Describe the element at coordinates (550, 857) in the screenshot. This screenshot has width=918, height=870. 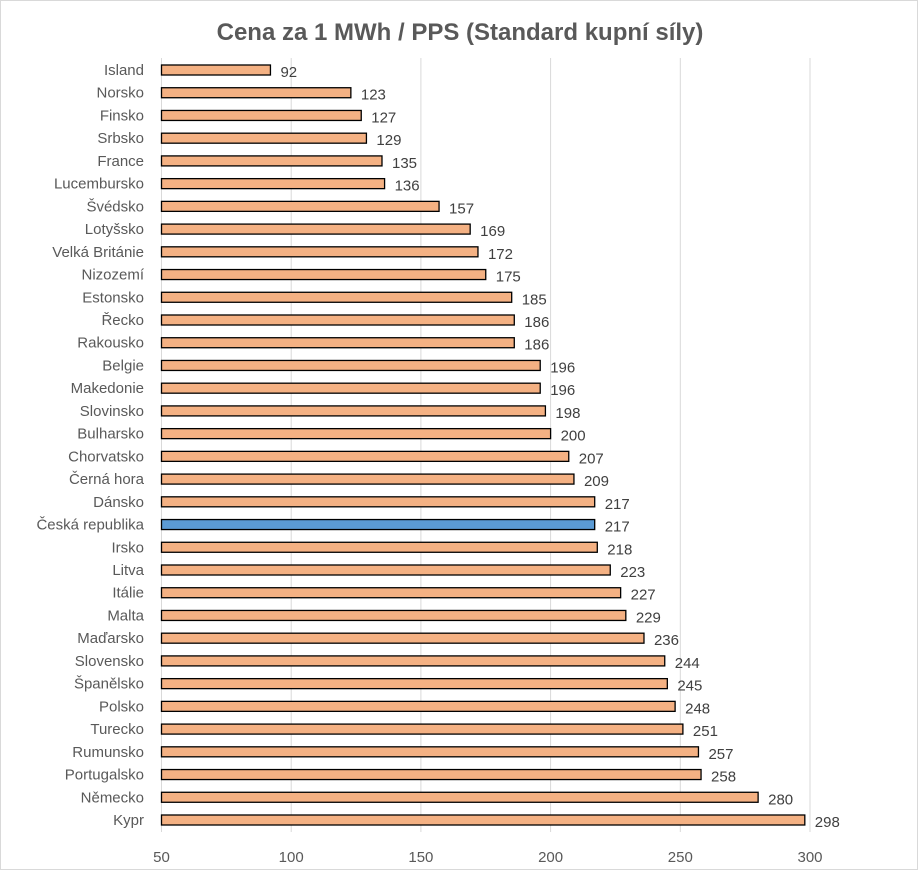
I see `x-tick-label: 200` at that location.